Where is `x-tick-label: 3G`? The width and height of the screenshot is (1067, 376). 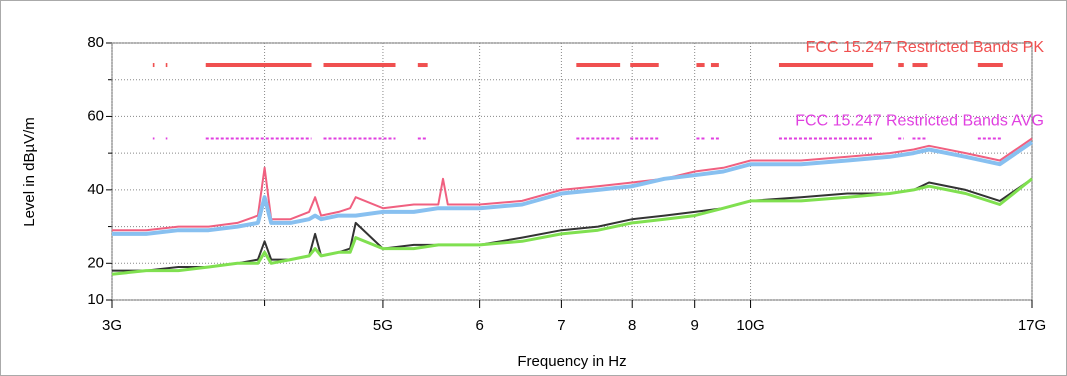 x-tick-label: 3G is located at coordinates (112, 325).